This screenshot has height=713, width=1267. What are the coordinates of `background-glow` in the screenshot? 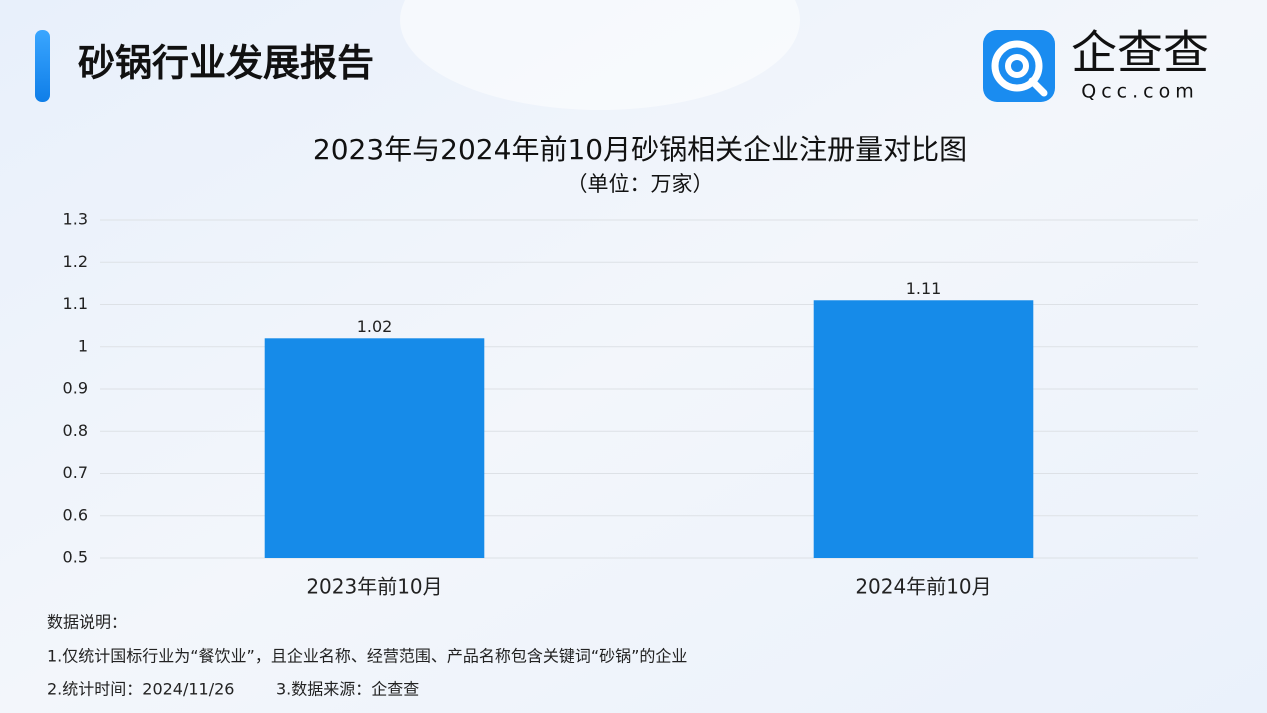 It's located at (600, 55).